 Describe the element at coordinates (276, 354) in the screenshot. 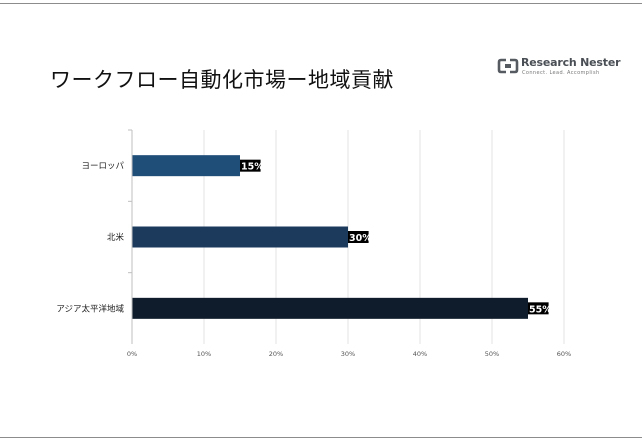

I see `x-tick-label: 20%` at that location.